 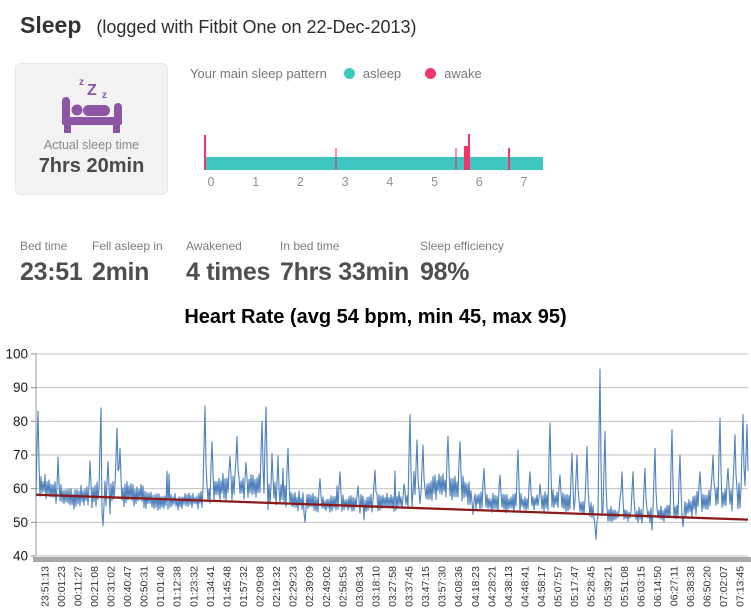 I want to click on page-title: Sleep, so click(x=51, y=25).